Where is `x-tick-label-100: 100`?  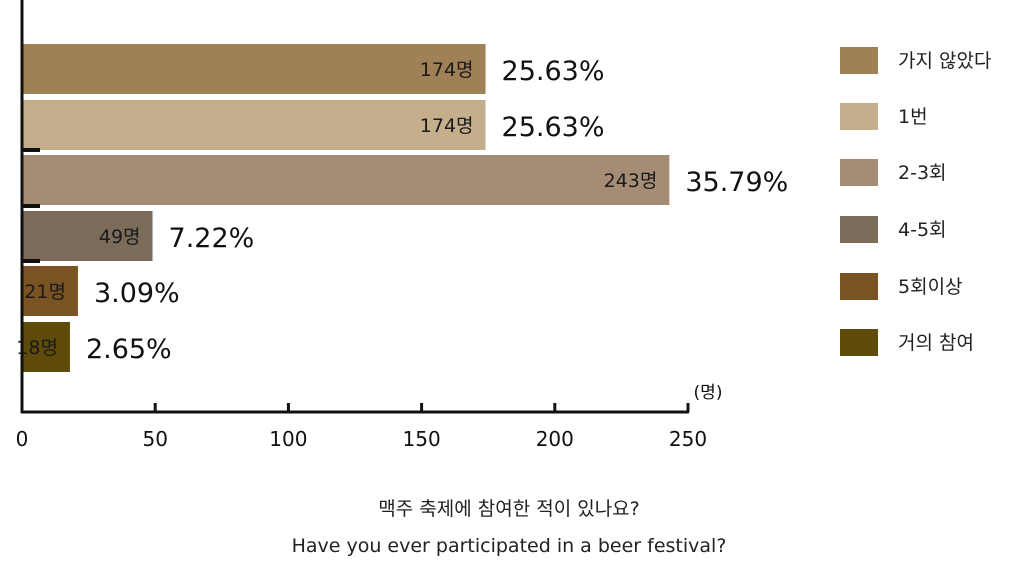 x-tick-label-100: 100 is located at coordinates (288, 439).